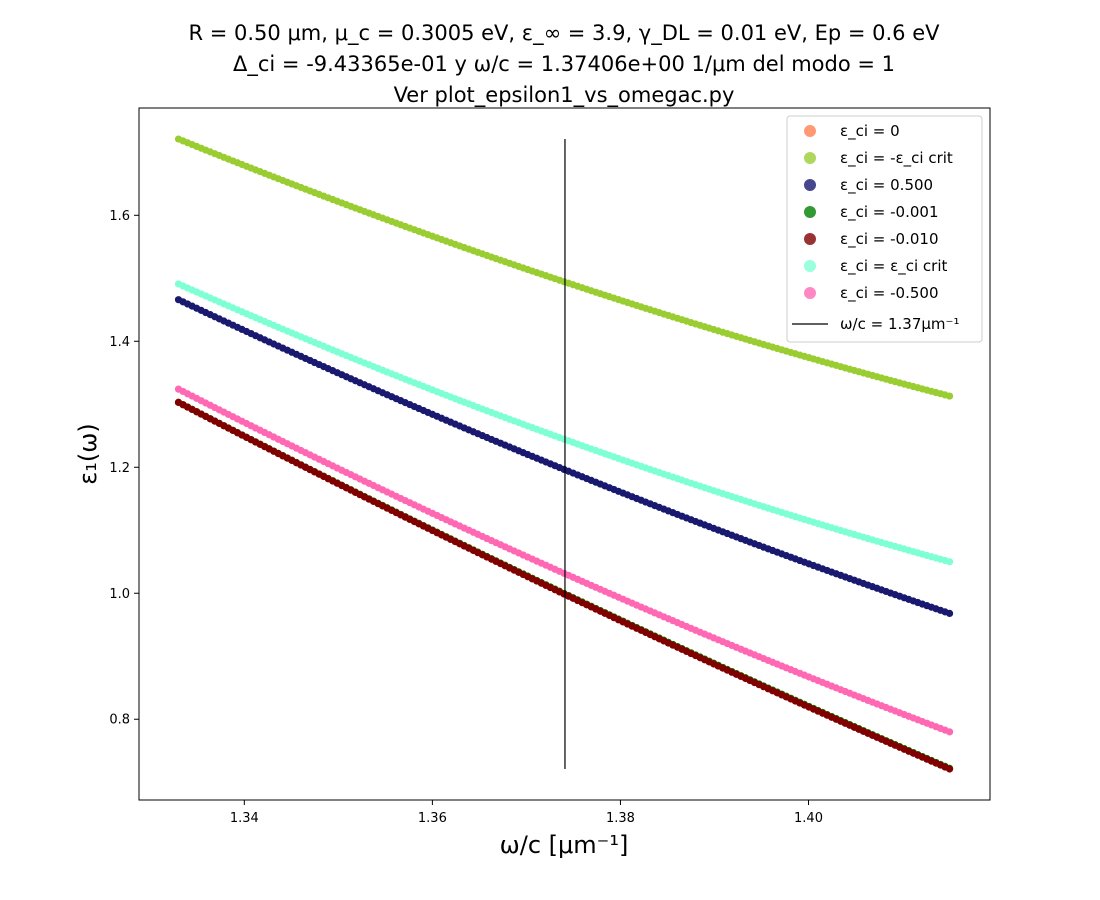  What do you see at coordinates (119, 594) in the screenshot?
I see `y-tick-label: 1.0` at bounding box center [119, 594].